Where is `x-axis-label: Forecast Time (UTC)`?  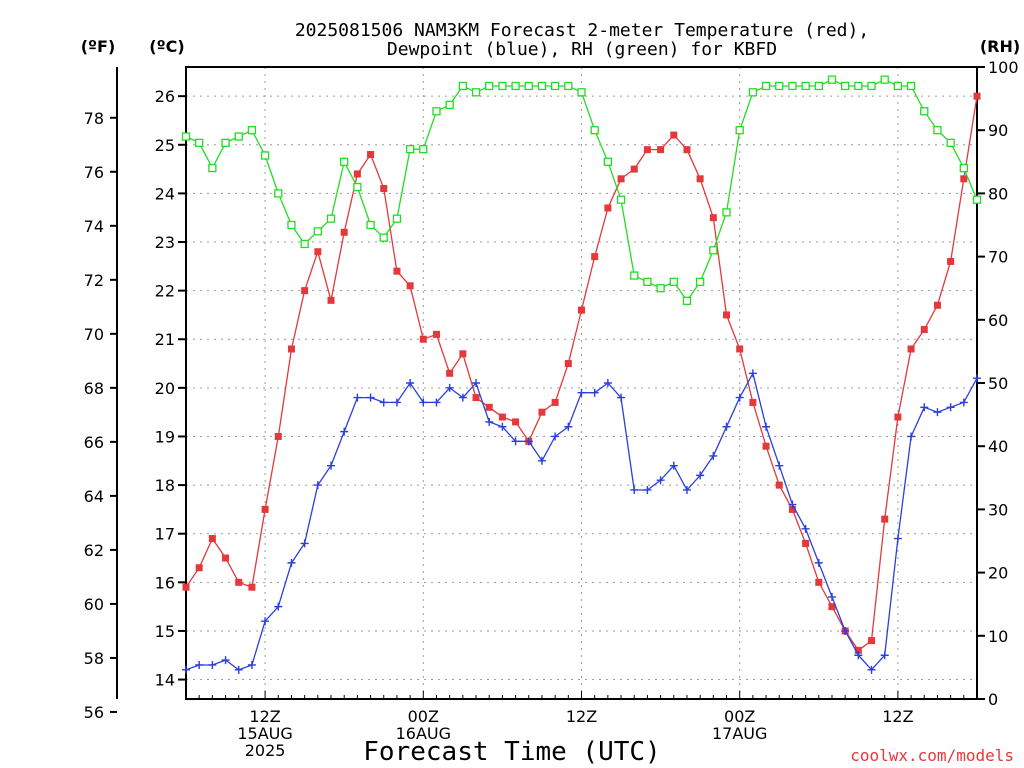 x-axis-label: Forecast Time (UTC) is located at coordinates (511, 752).